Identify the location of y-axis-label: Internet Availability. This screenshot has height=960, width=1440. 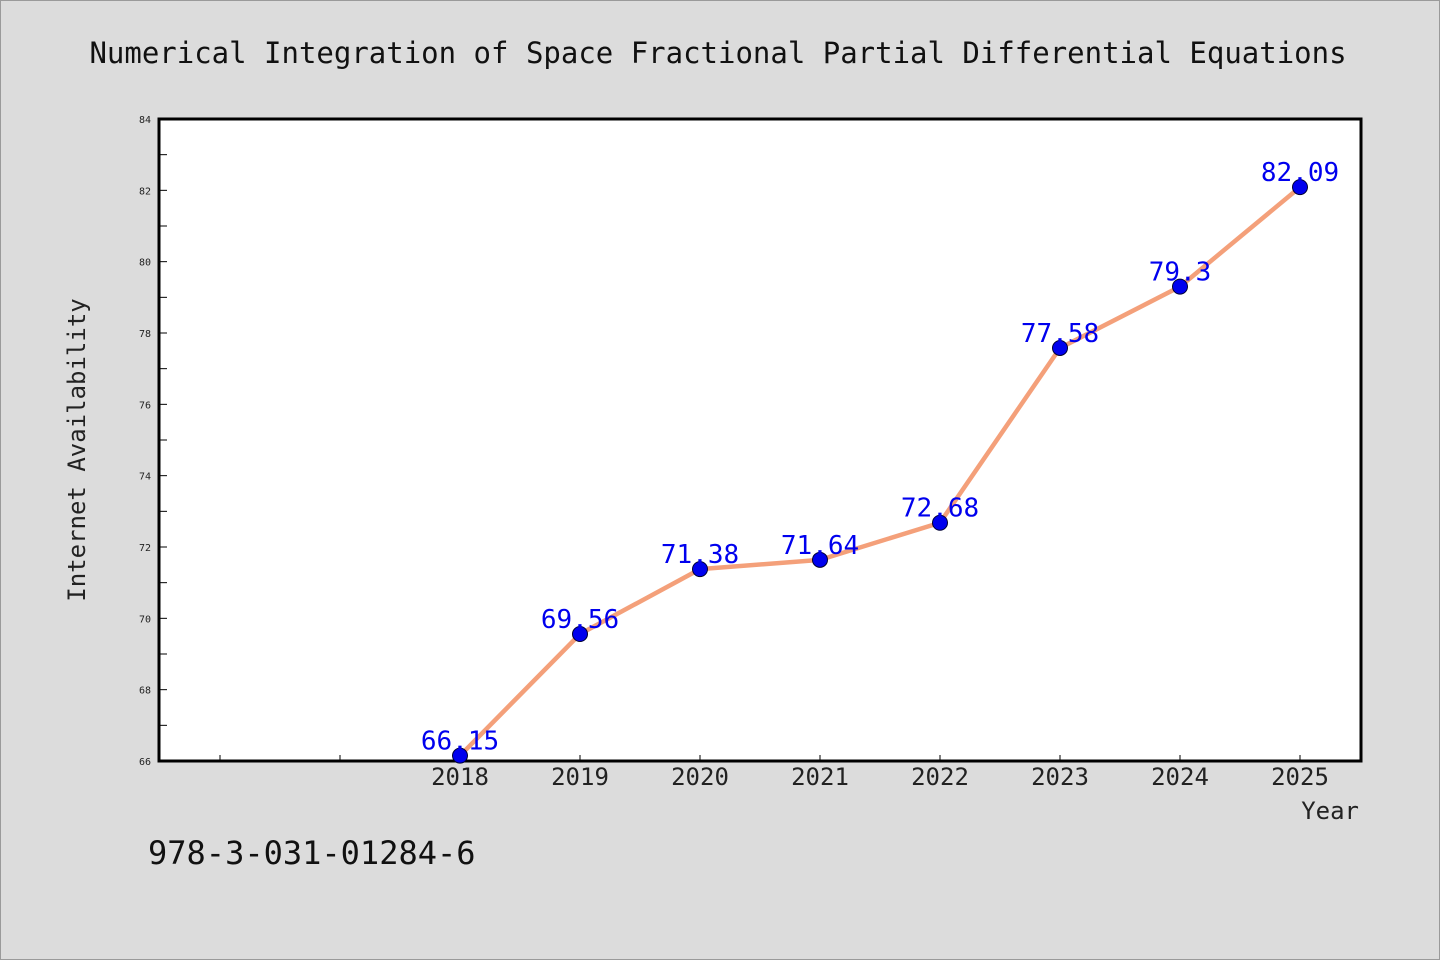
(77, 449).